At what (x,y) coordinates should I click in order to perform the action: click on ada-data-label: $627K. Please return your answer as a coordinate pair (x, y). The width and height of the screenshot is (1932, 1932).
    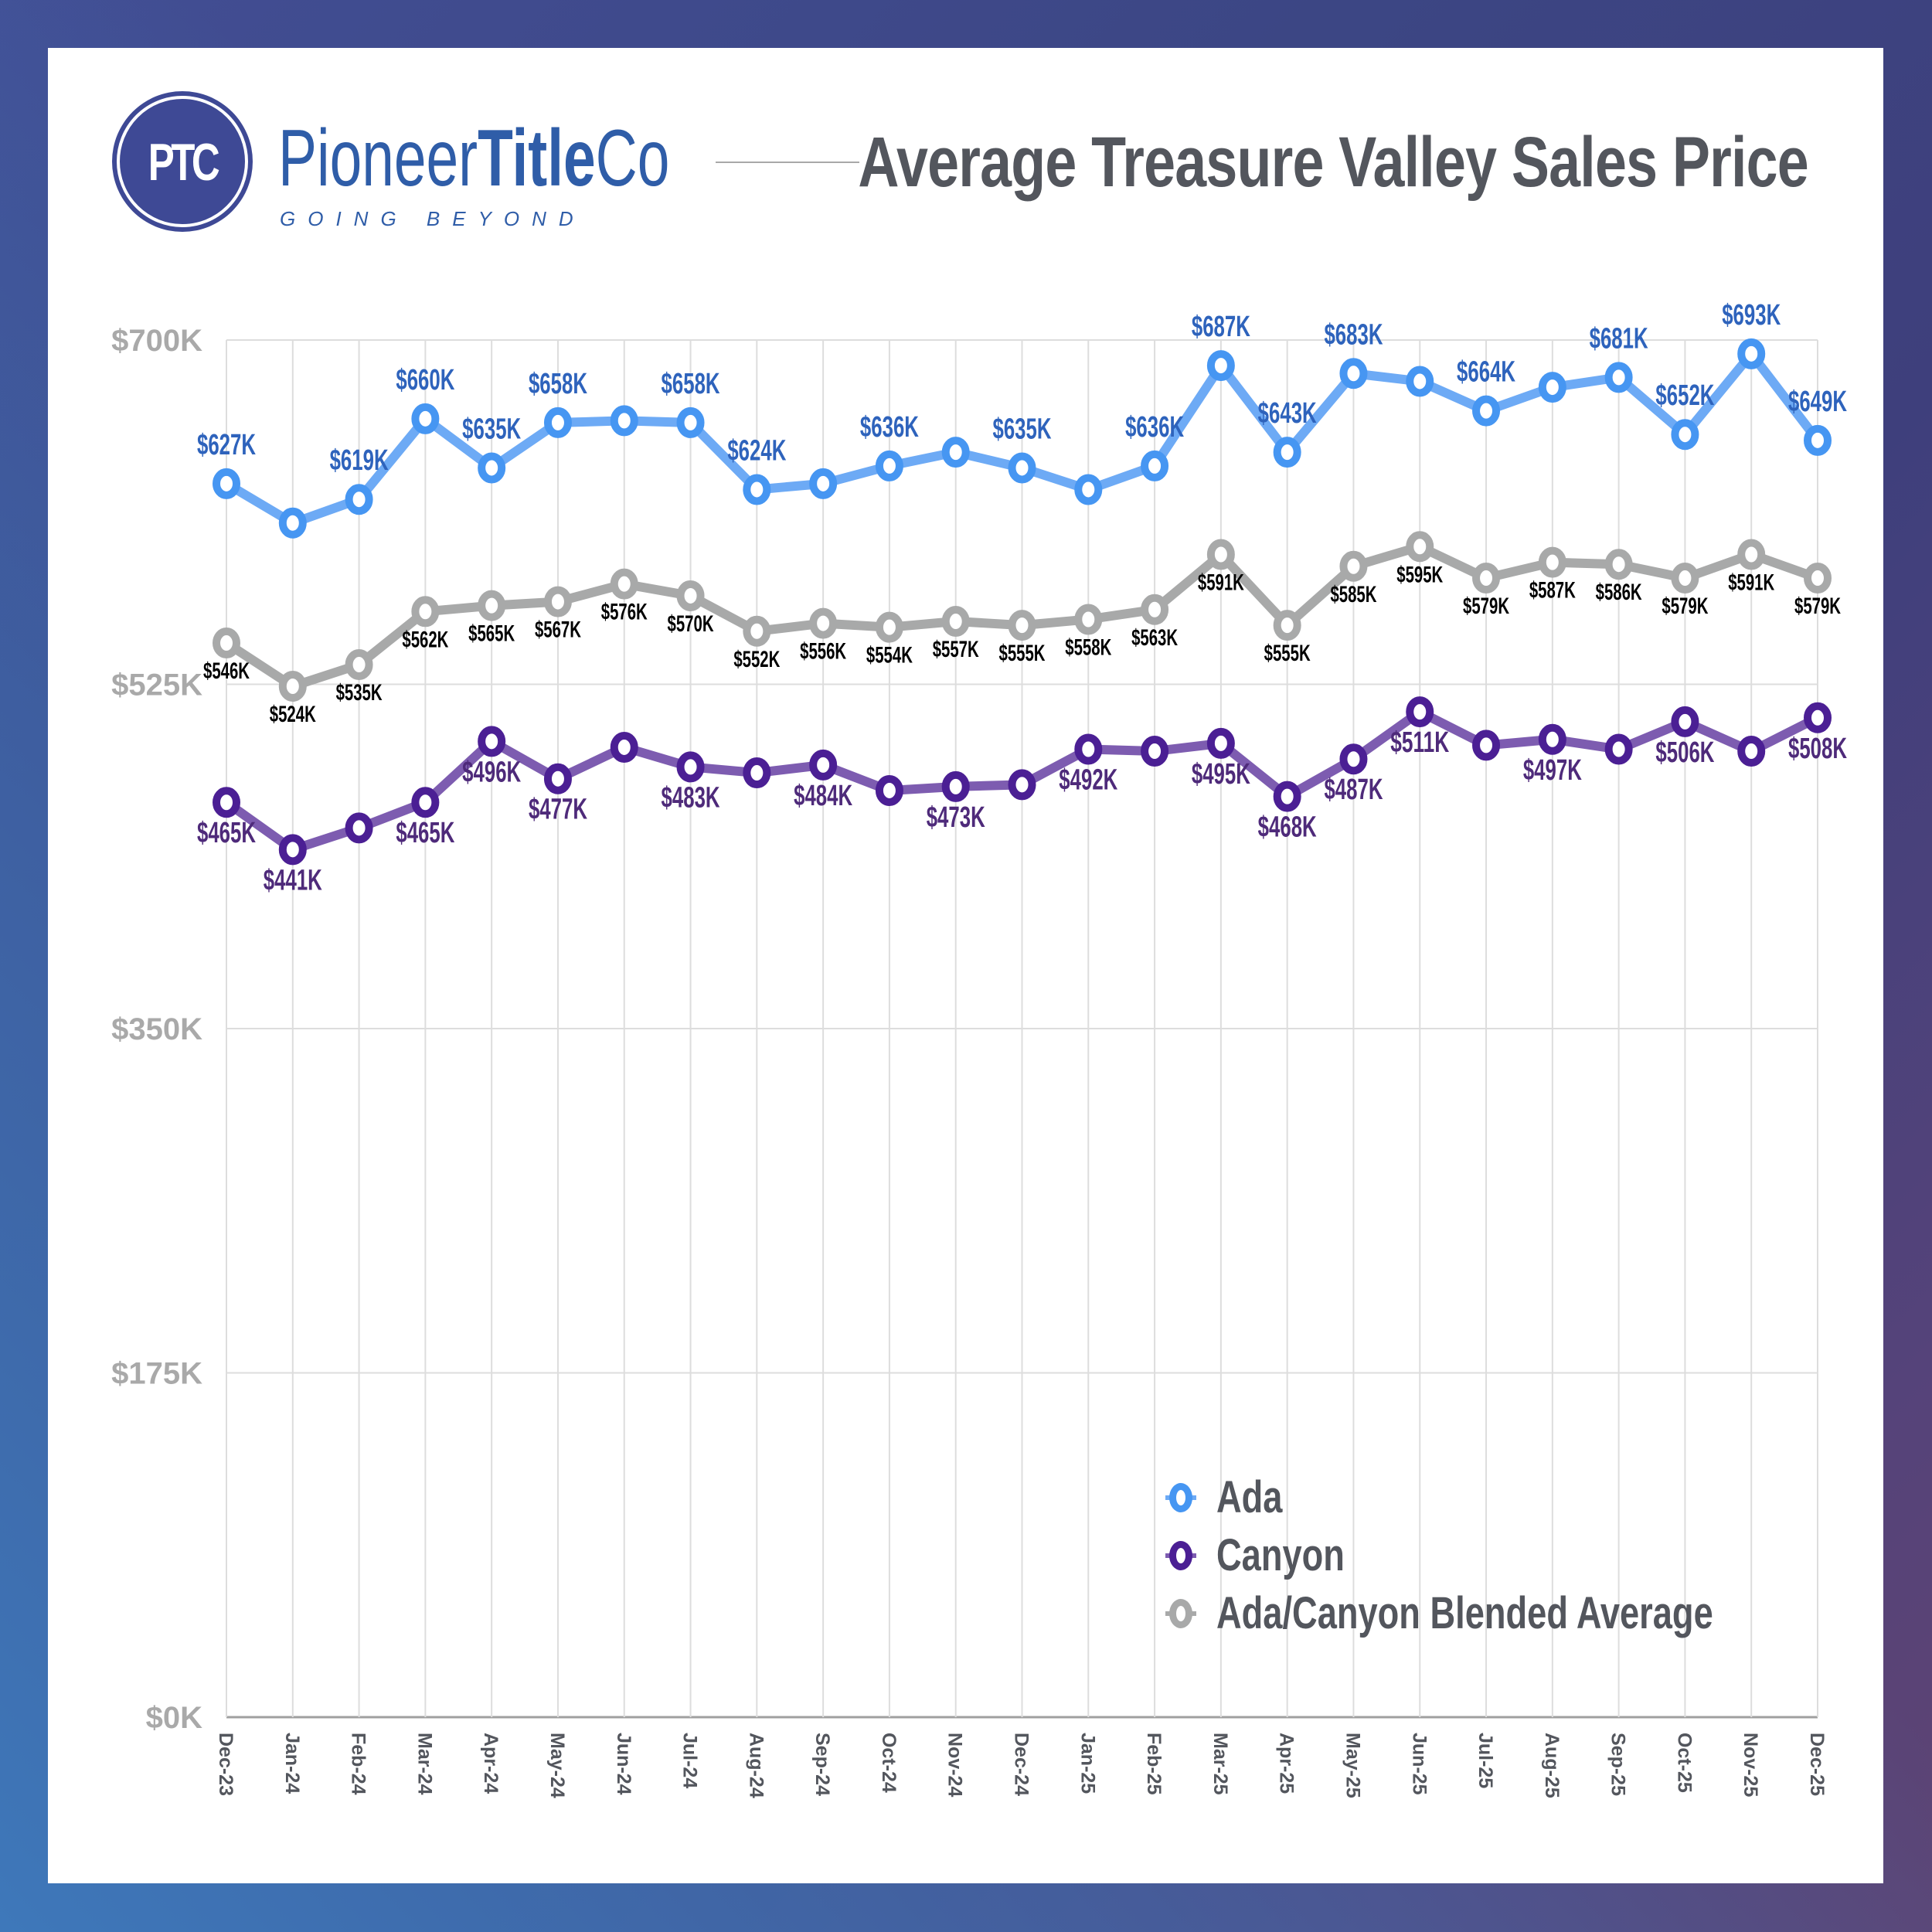
    Looking at the image, I should click on (227, 445).